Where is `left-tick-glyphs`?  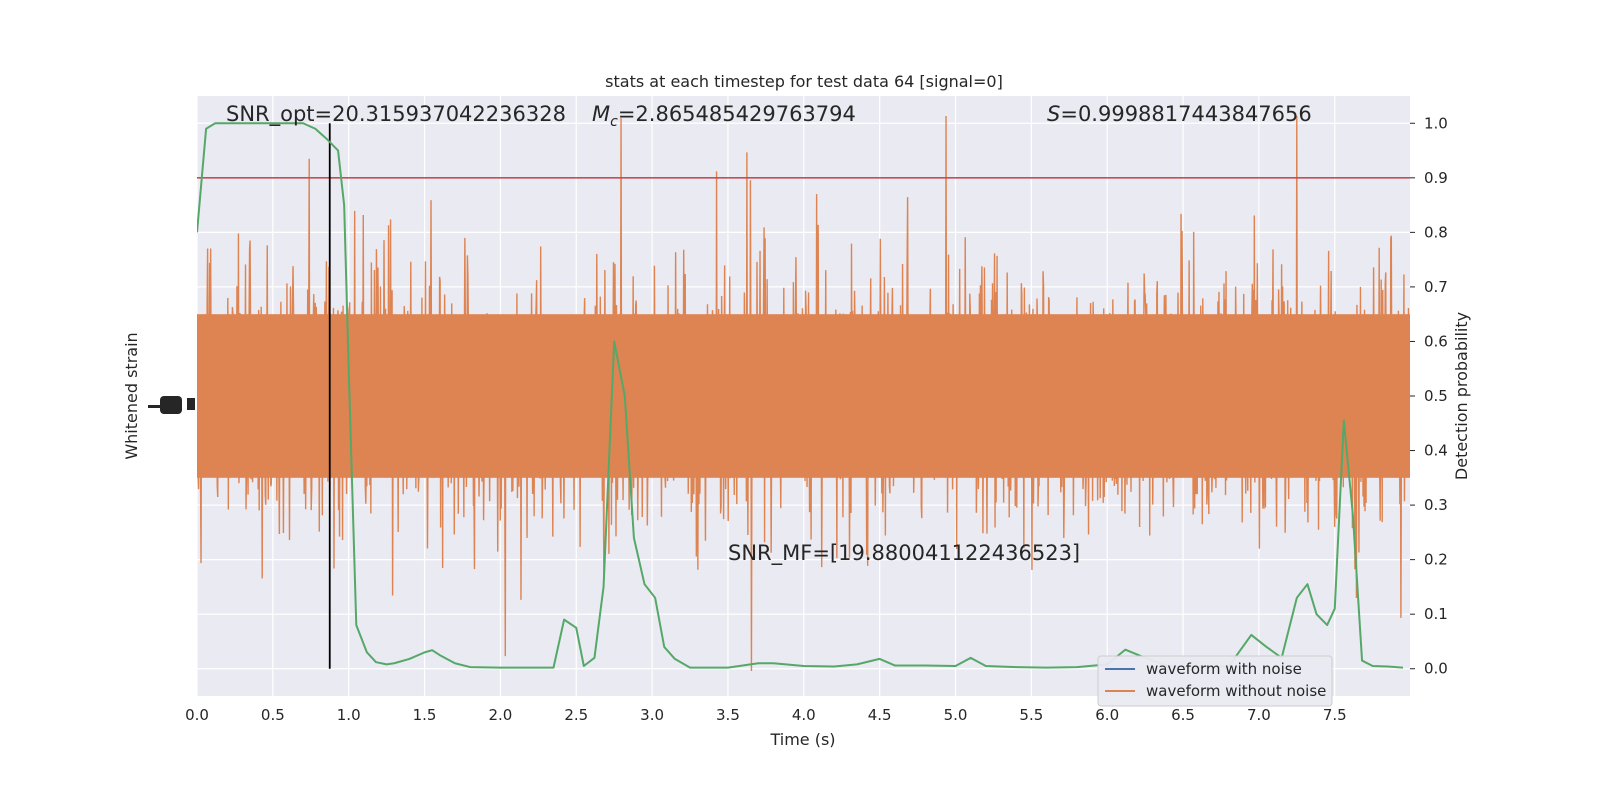
left-tick-glyphs is located at coordinates (171, 405).